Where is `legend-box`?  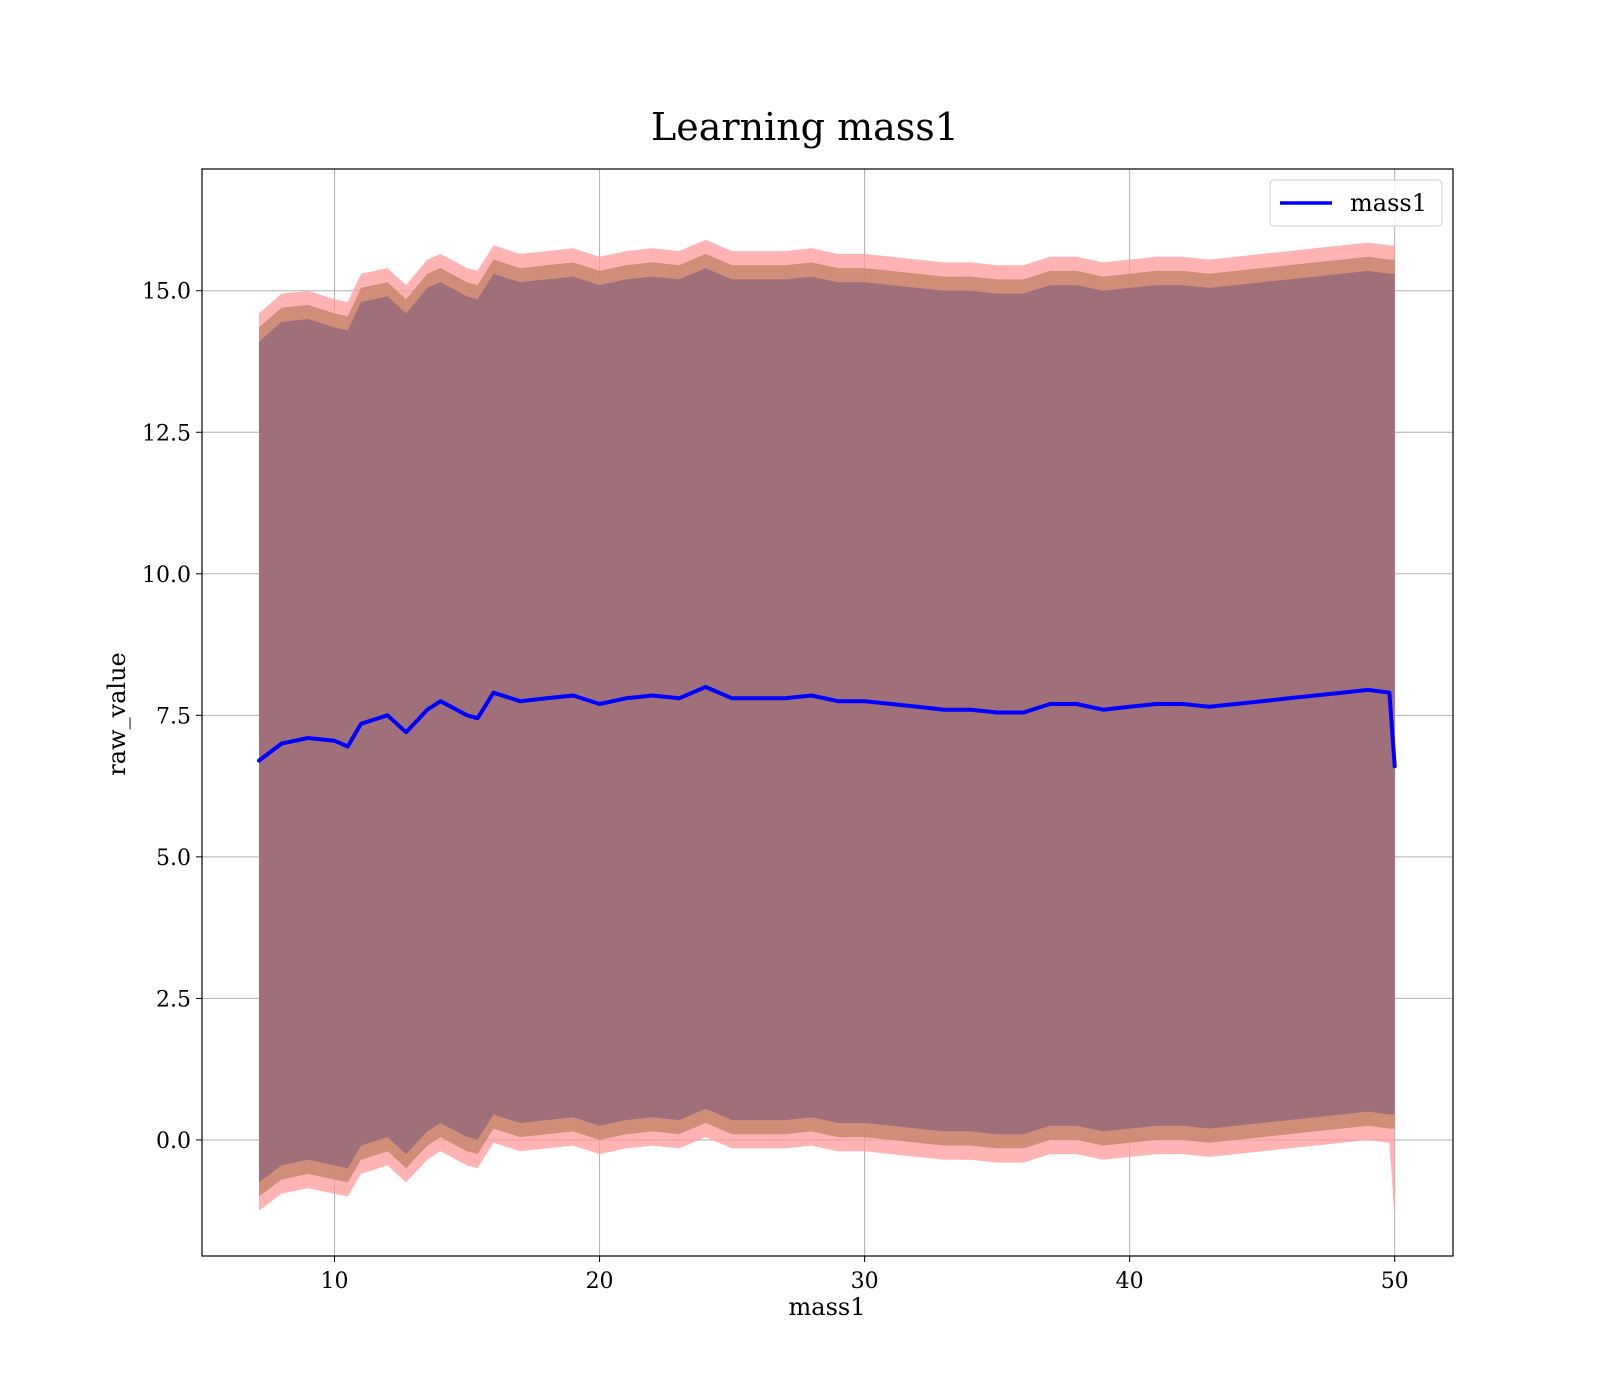 legend-box is located at coordinates (1356, 203).